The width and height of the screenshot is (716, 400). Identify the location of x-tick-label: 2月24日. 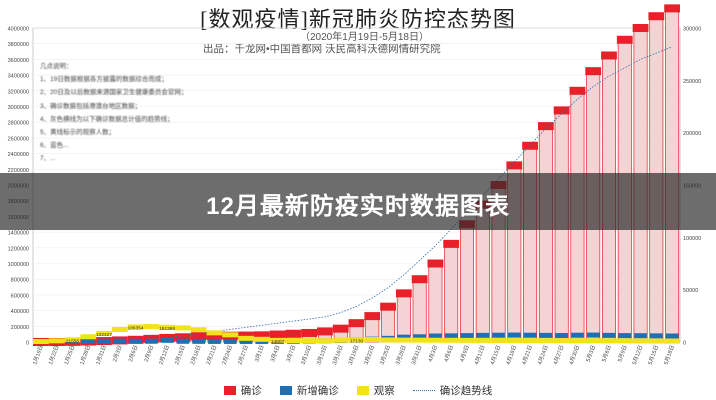
(227, 354).